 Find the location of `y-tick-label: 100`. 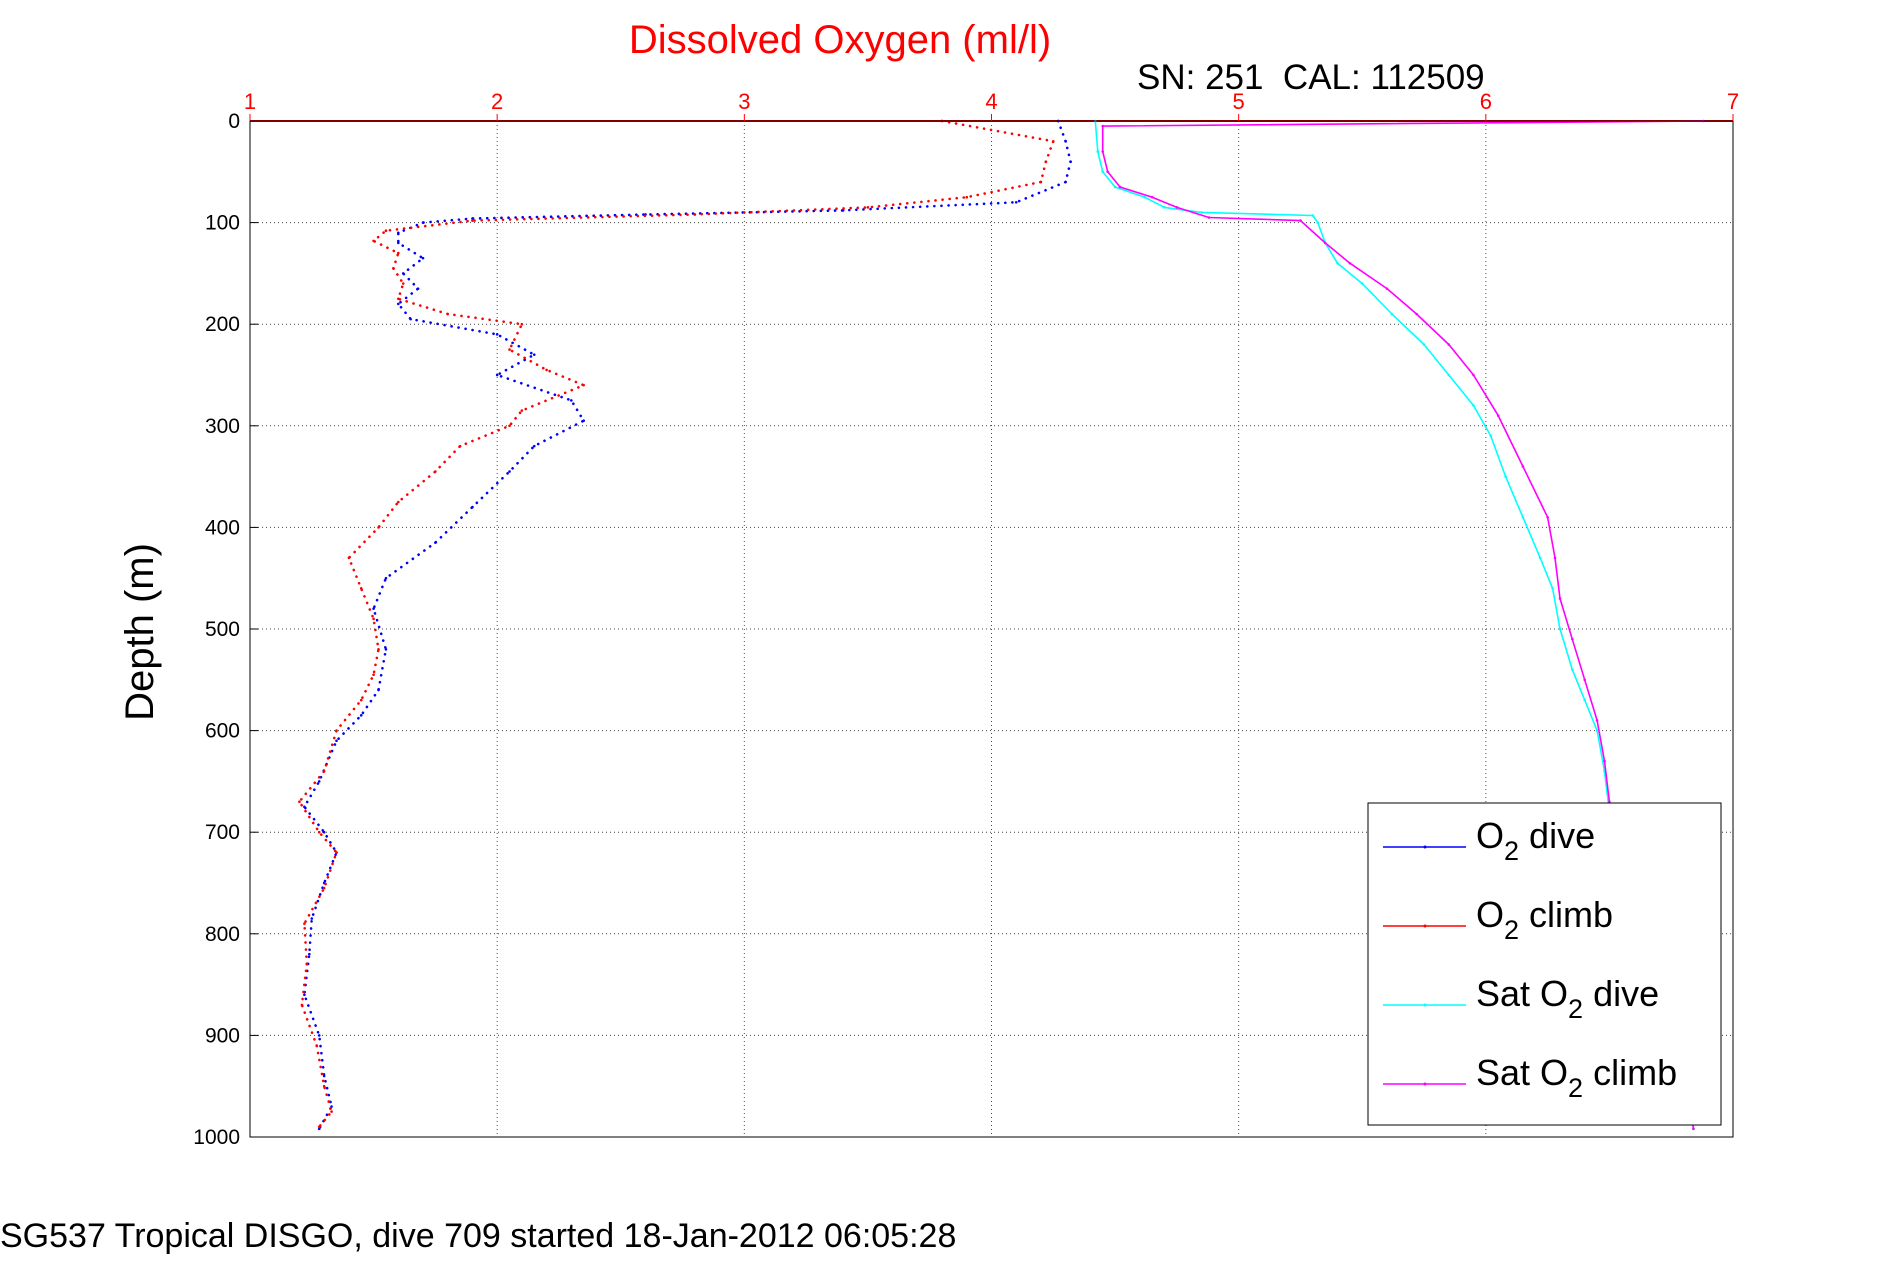

y-tick-label: 100 is located at coordinates (222, 223).